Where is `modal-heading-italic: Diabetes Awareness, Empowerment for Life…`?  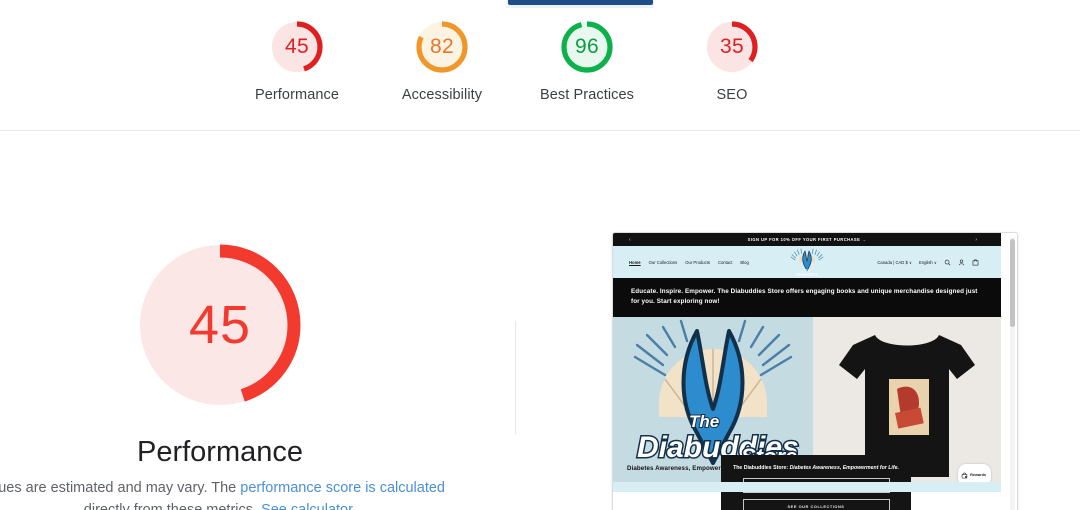 modal-heading-italic: Diabetes Awareness, Empowerment for Life… is located at coordinates (844, 468).